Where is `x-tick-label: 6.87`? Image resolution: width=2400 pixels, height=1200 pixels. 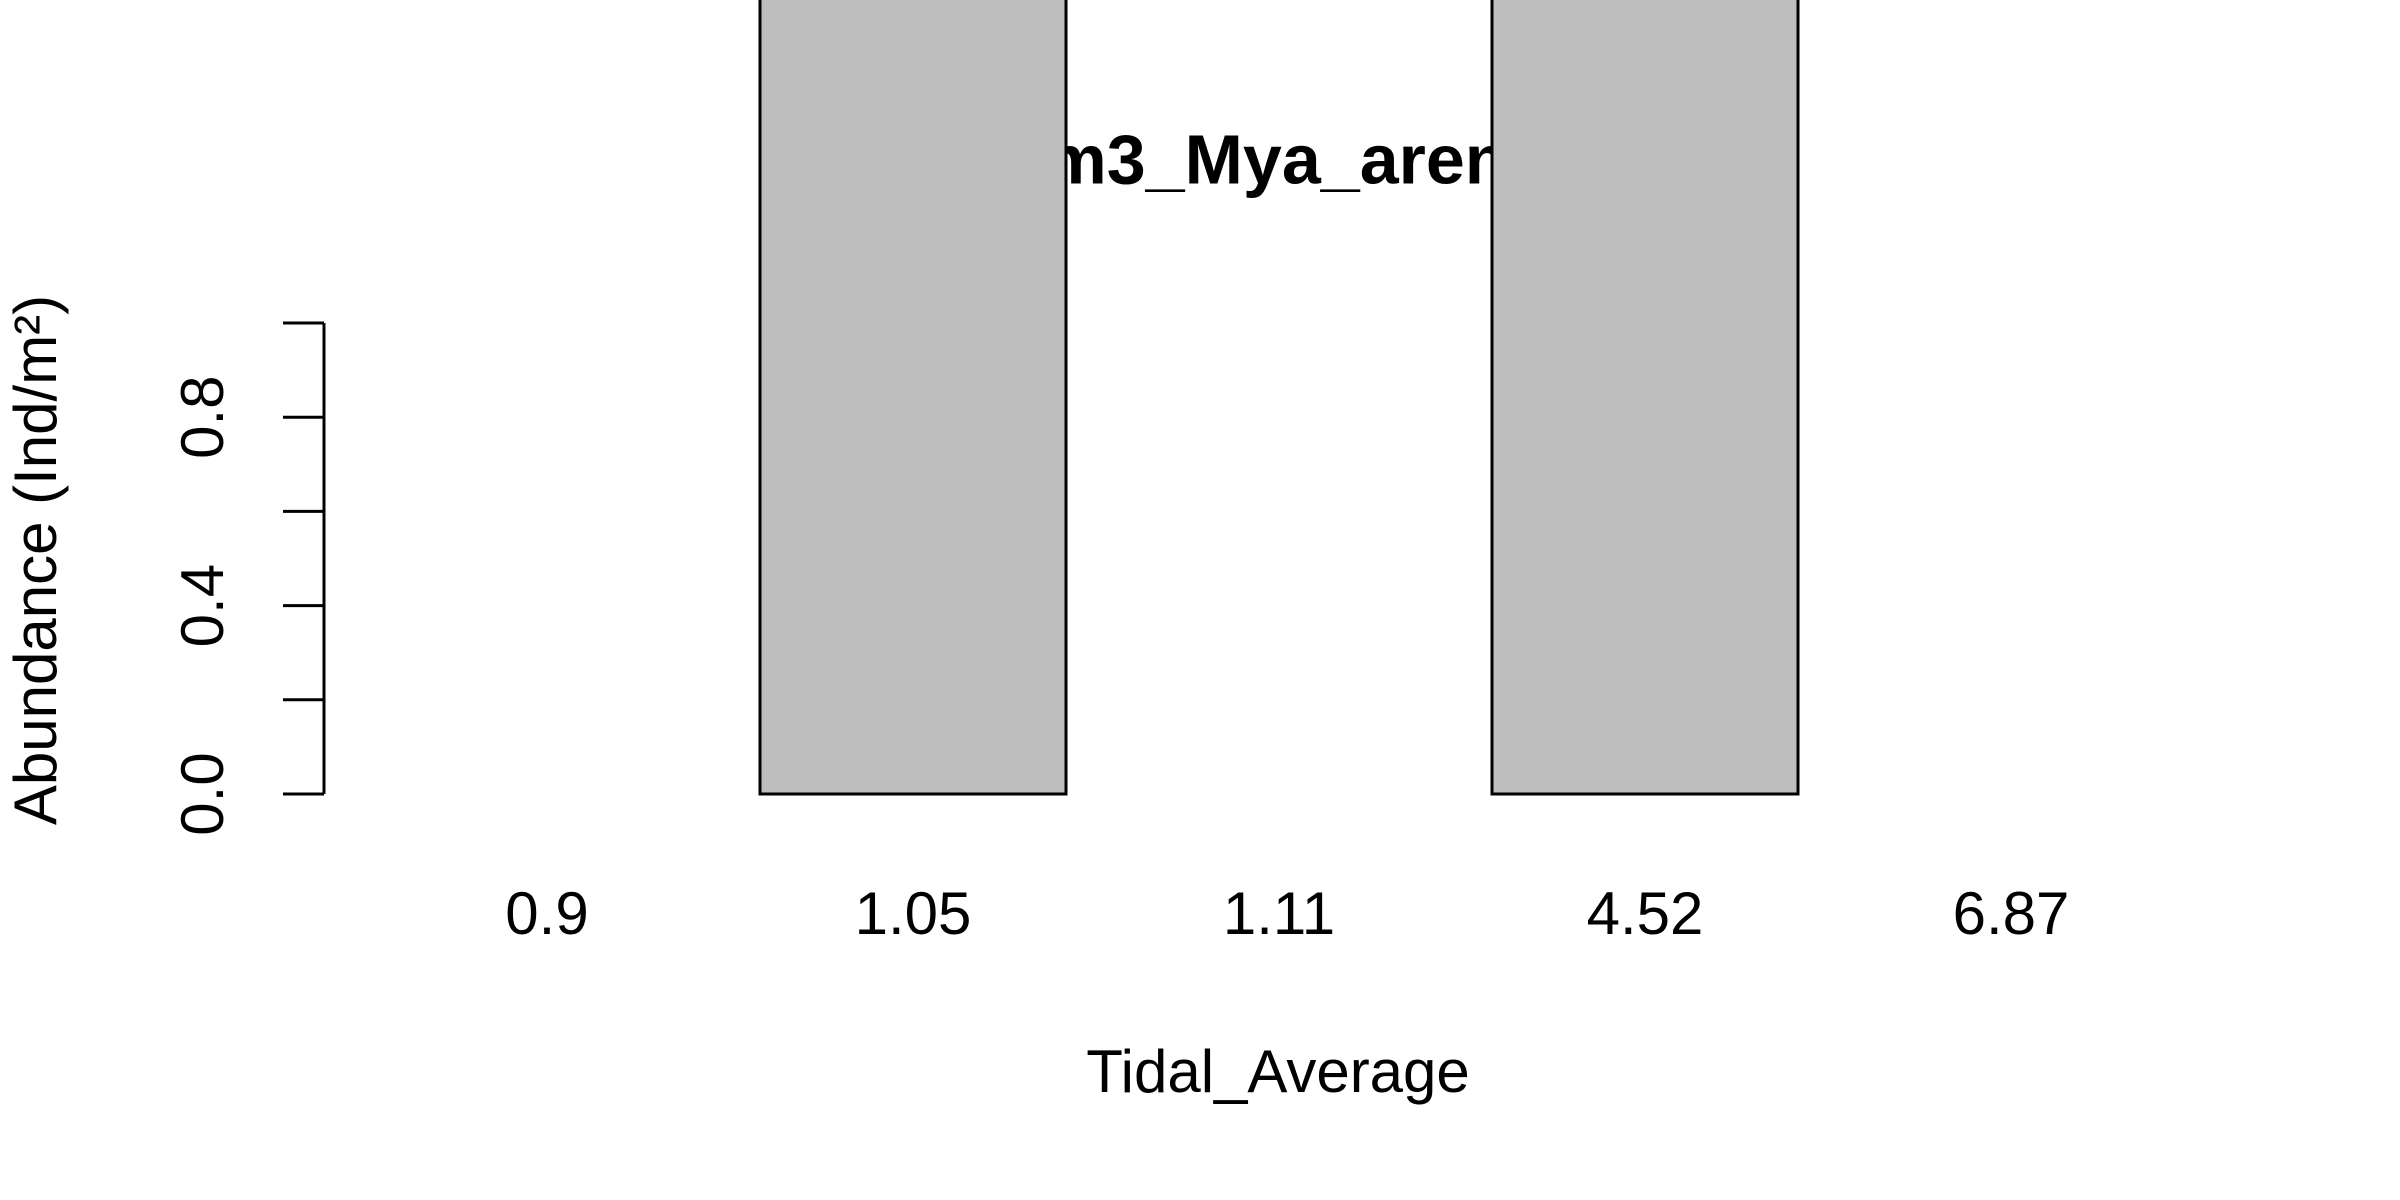 x-tick-label: 6.87 is located at coordinates (2011, 913).